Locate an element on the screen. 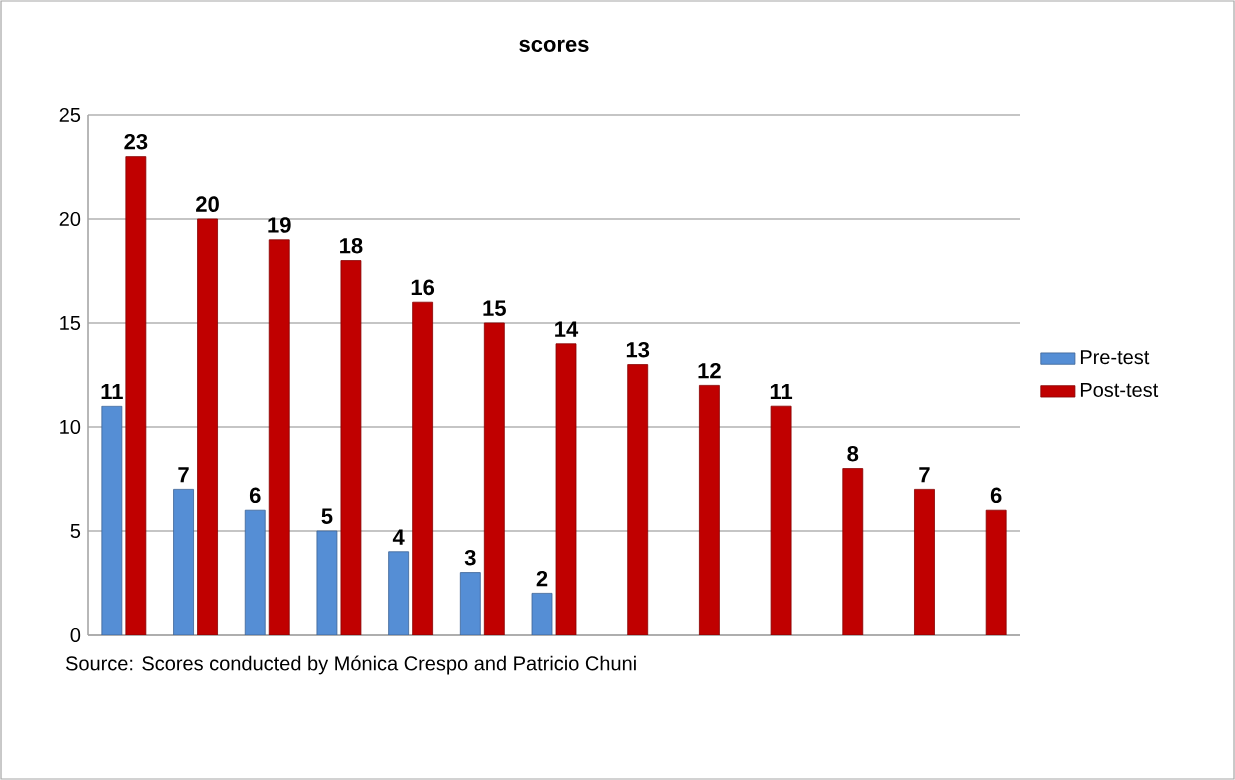 The image size is (1235, 780). data-label: 3 is located at coordinates (470, 557).